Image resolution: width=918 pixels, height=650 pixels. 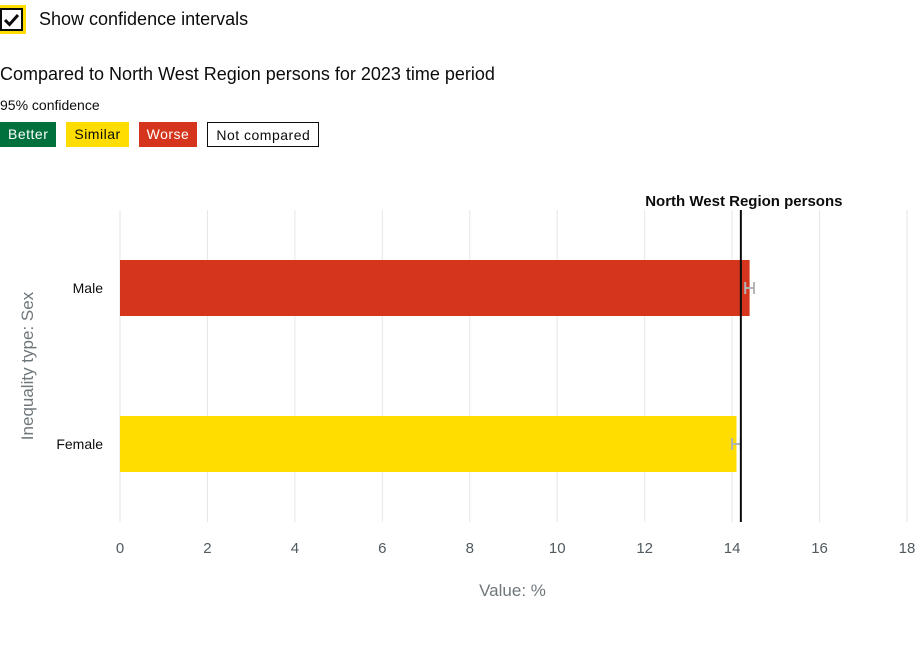 What do you see at coordinates (557, 548) in the screenshot?
I see `x-tick-label: 10` at bounding box center [557, 548].